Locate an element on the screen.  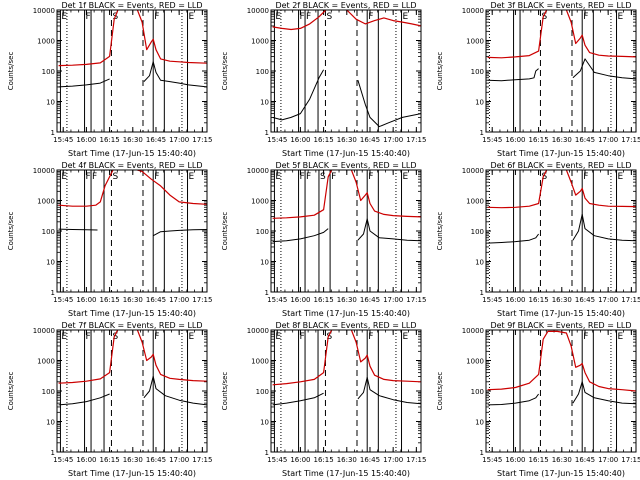
panel-title: Det 1f BLACK = Events, RED = LLD is located at coordinates (131, 5).